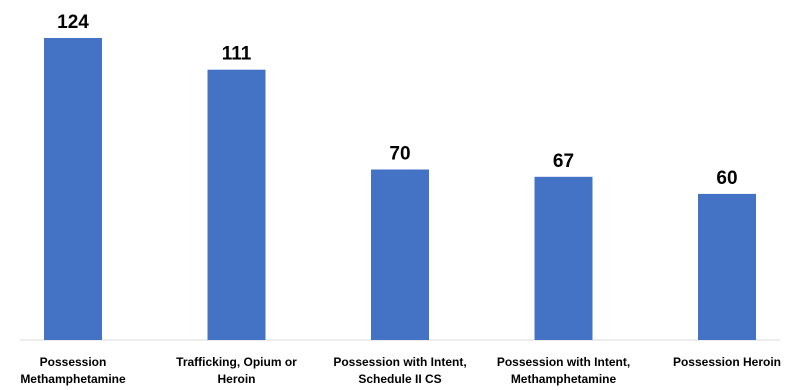 The image size is (800, 390). I want to click on category-label-4: Possession with Intent, Methamphetamine, so click(563, 370).